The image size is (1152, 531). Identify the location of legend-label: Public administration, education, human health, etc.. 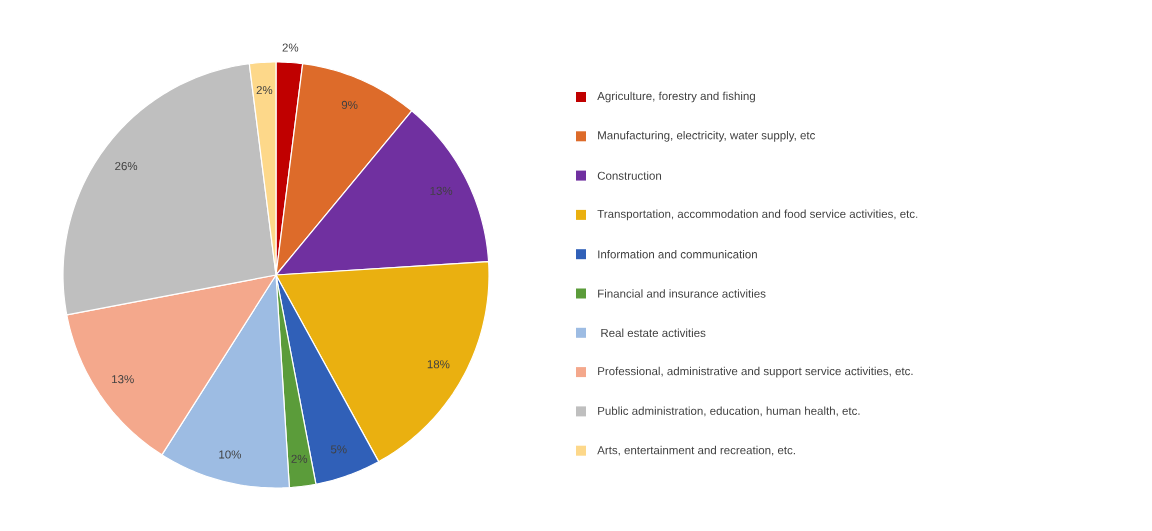
(729, 411).